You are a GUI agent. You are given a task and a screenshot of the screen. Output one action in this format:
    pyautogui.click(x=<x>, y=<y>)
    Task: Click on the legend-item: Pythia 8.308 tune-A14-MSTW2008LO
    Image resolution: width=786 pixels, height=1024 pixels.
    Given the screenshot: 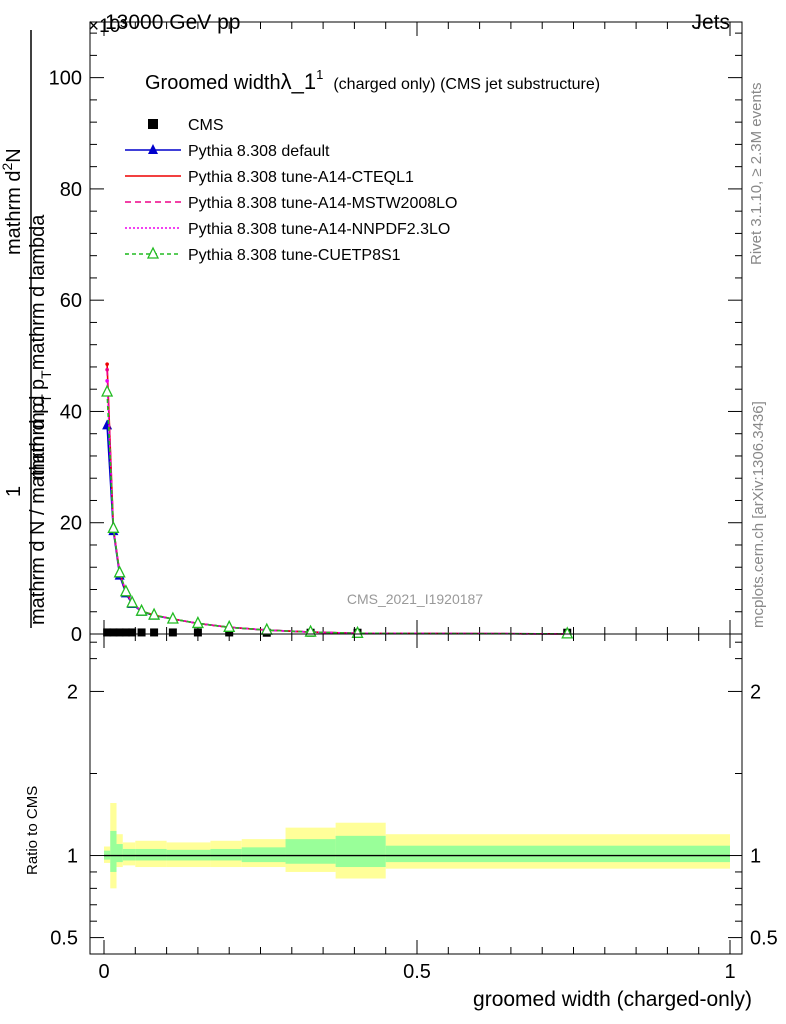 What is the action you would take?
    pyautogui.click(x=291, y=203)
    